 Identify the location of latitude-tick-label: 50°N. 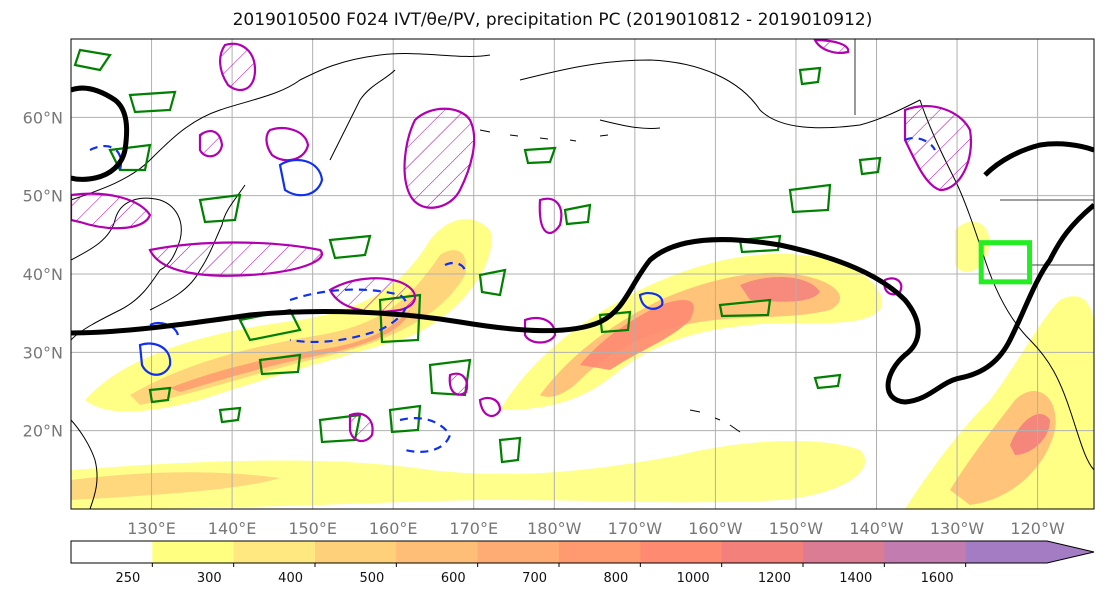
(43, 196).